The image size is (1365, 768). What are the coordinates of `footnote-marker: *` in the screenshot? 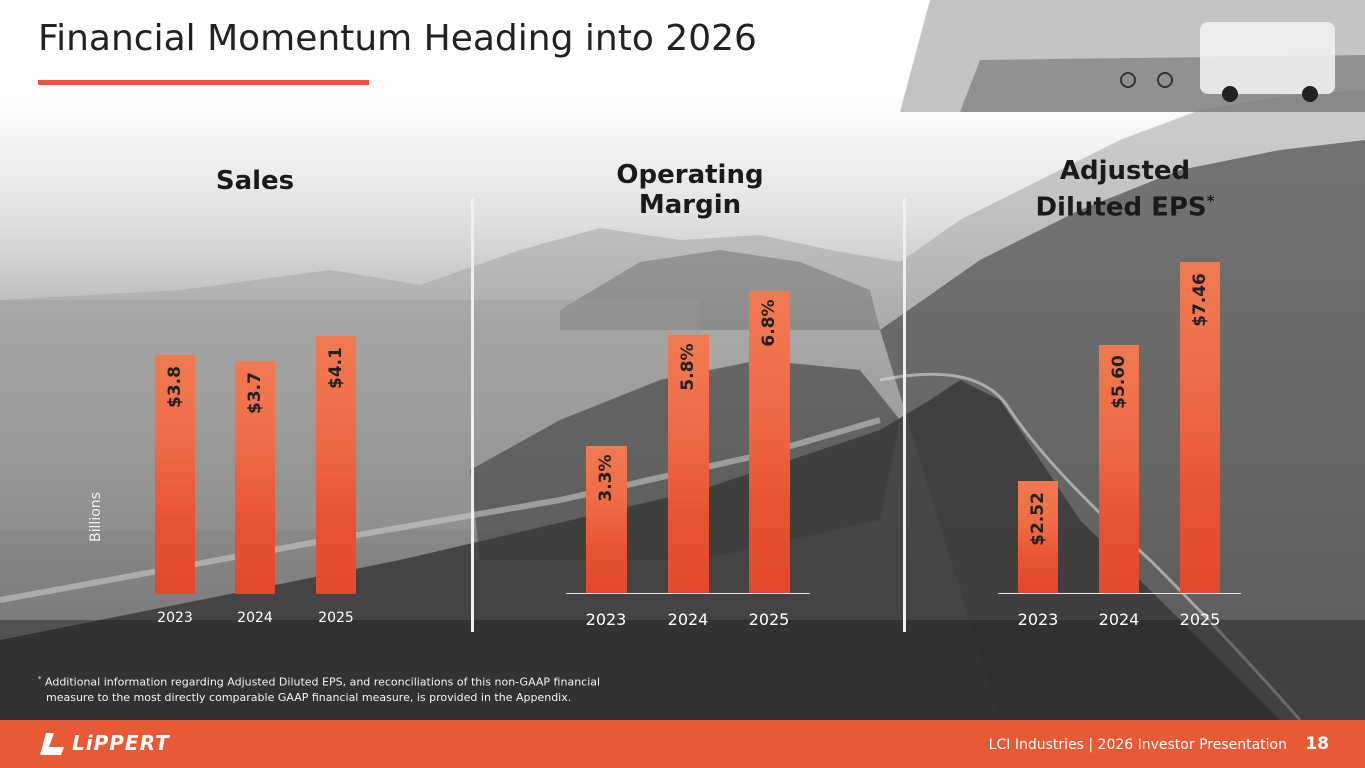 It's located at (40, 679).